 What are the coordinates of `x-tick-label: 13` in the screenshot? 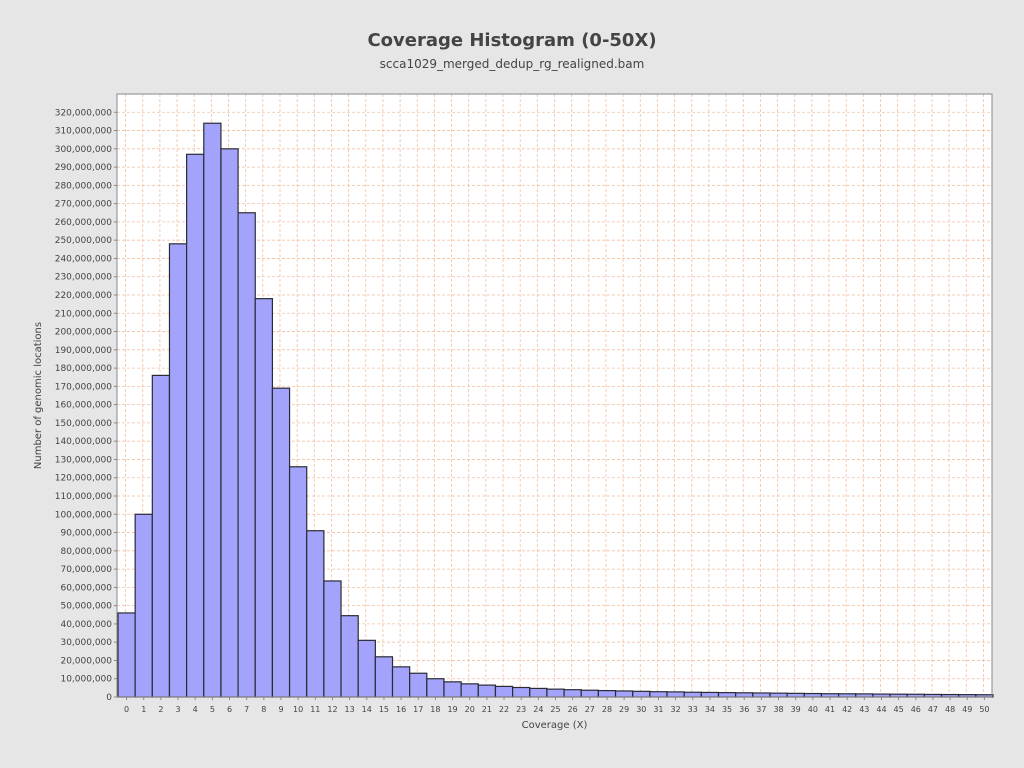 It's located at (350, 709).